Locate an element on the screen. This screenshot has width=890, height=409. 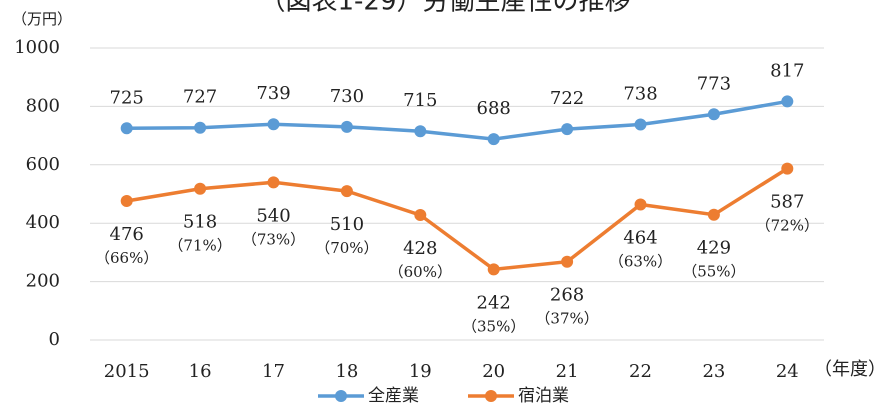
ratio-label: （71%） is located at coordinates (199, 246).